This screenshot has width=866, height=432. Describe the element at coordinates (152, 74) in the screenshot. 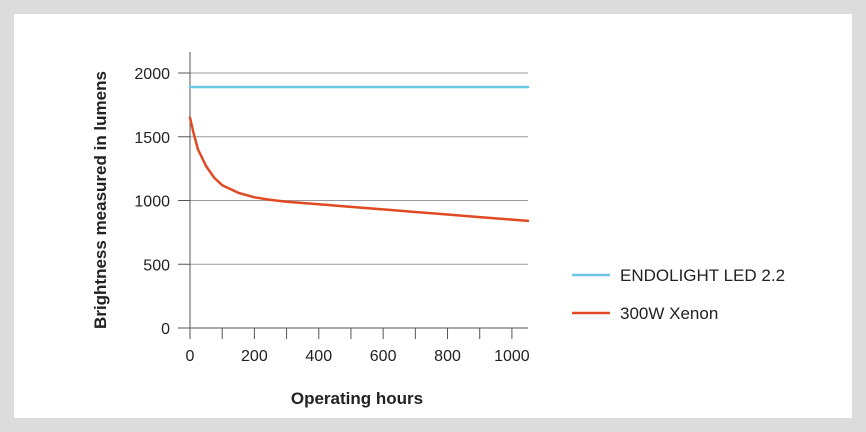

I see `y-tick-label: 2000` at that location.